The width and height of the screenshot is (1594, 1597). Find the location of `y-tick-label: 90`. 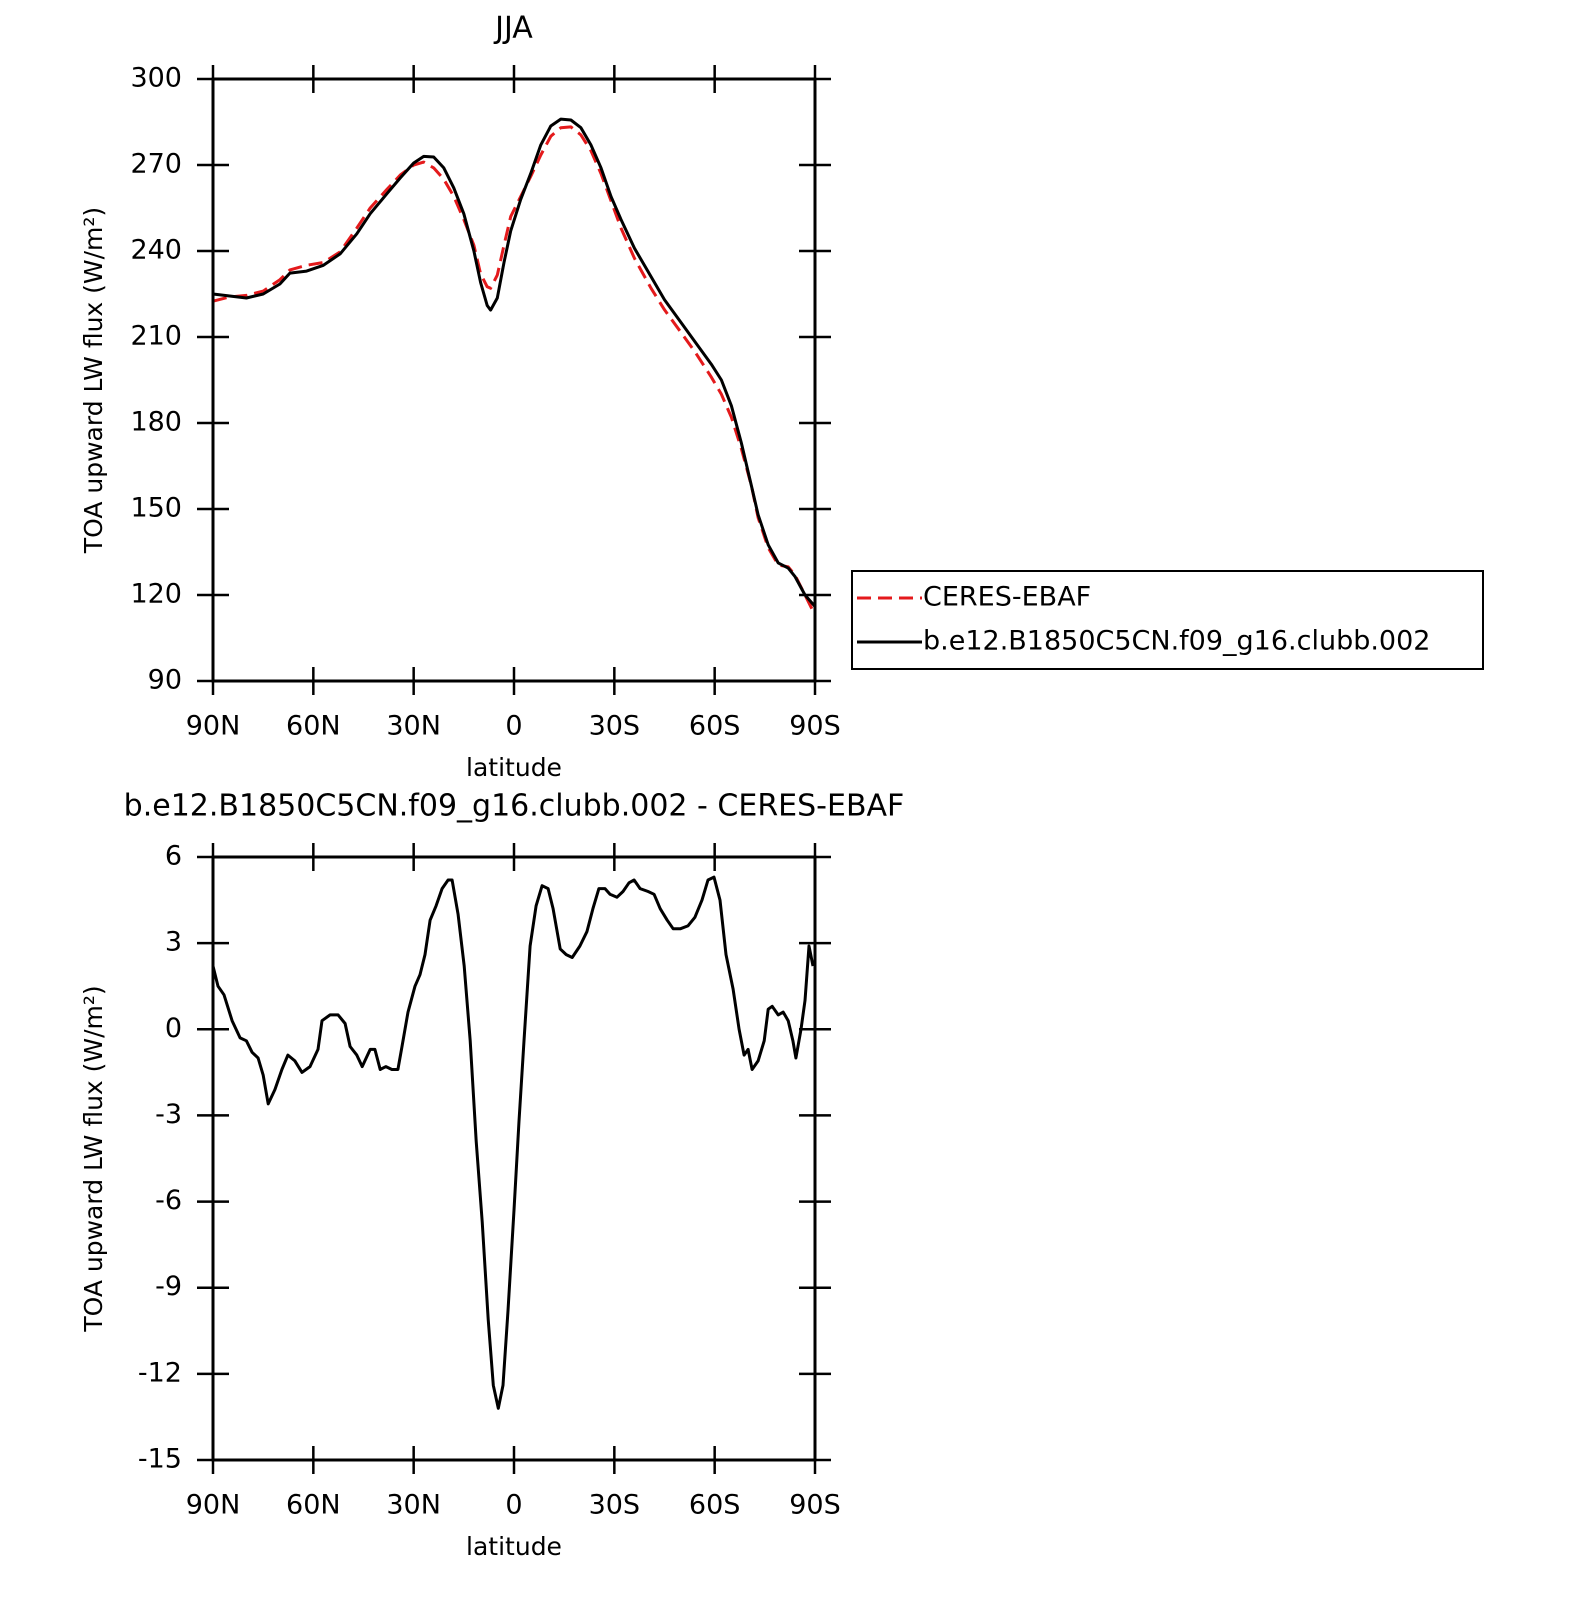

y-tick-label: 90 is located at coordinates (165, 680).